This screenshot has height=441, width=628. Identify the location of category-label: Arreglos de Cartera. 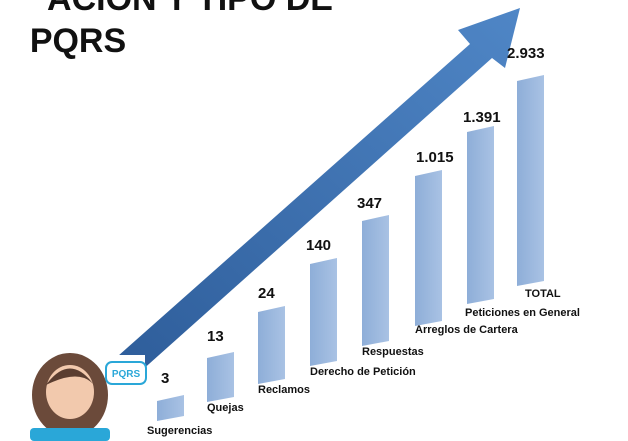
(467, 330).